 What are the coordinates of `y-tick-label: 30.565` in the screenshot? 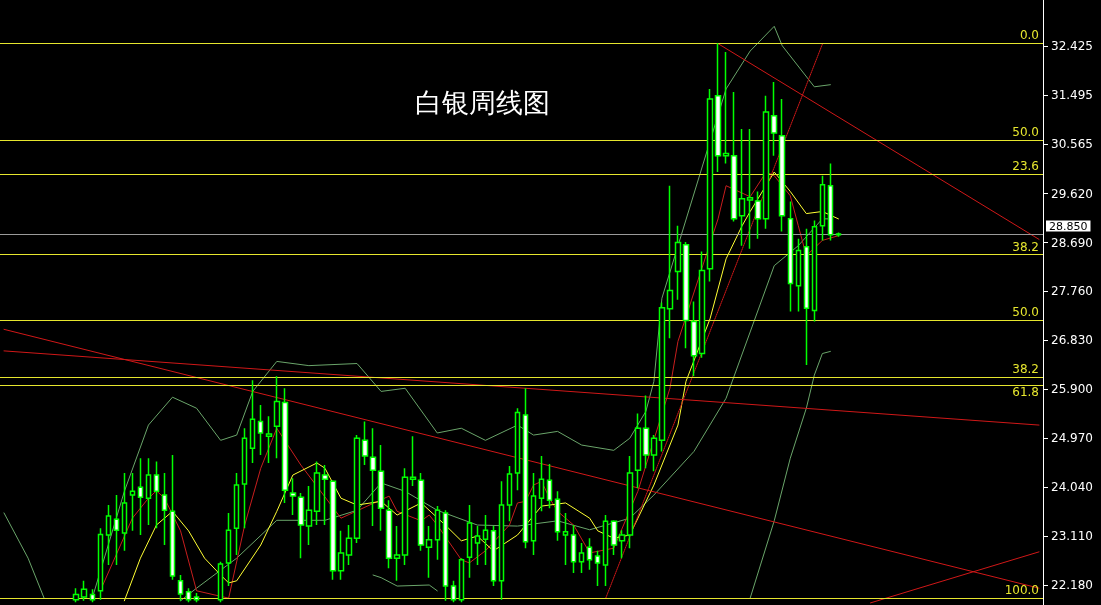 It's located at (1072, 143).